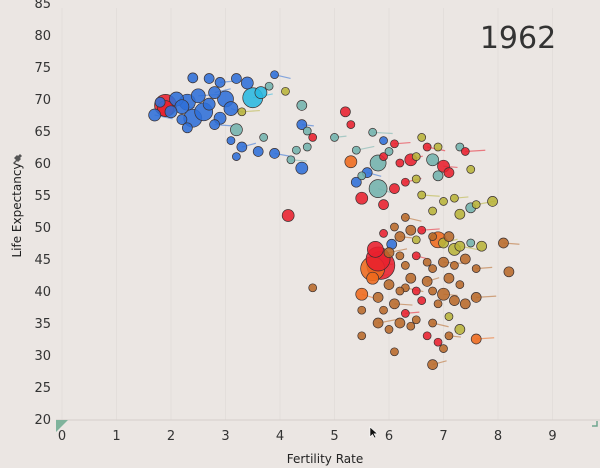  I want to click on resize-handle-icon, so click(595, 424).